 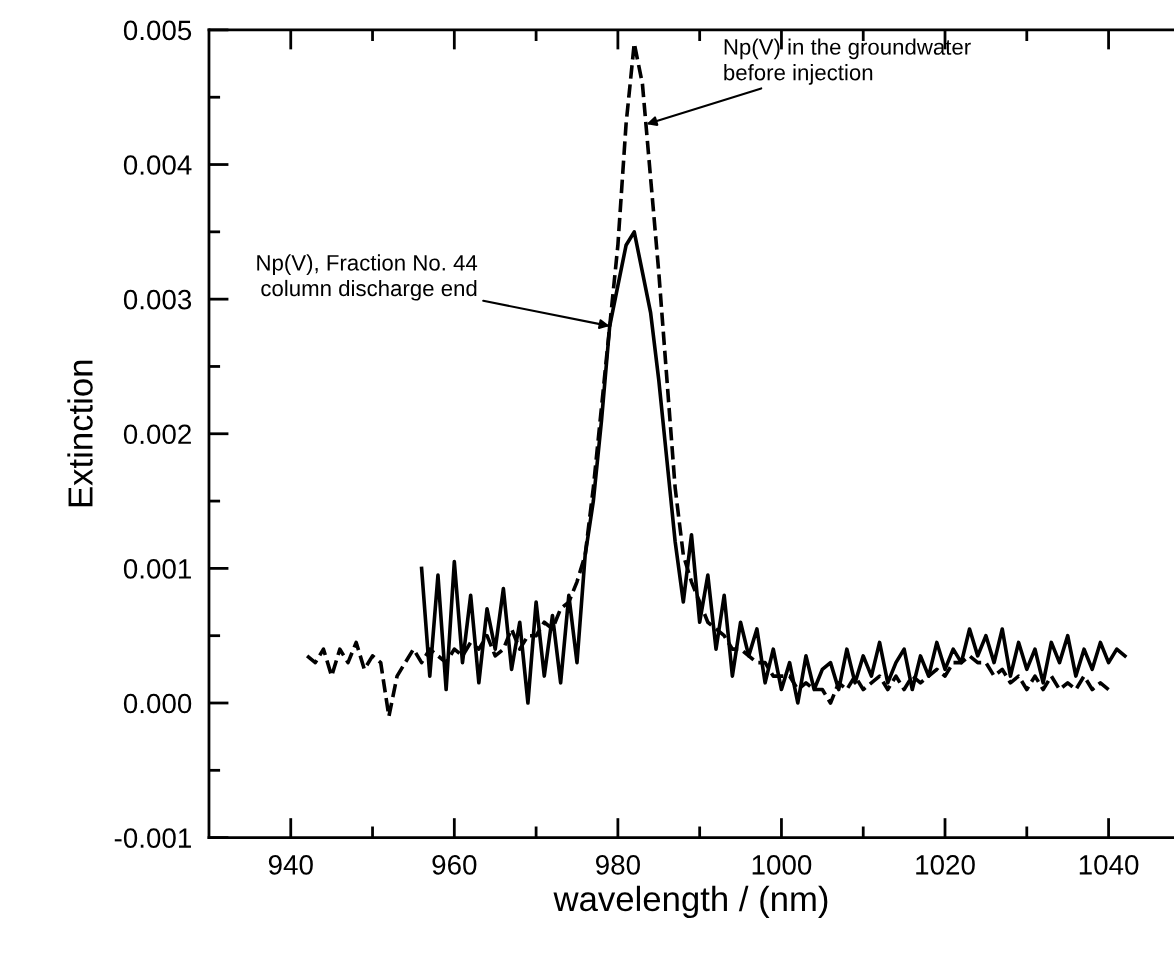 I want to click on y-tick-label: 0.000, so click(x=157, y=703).